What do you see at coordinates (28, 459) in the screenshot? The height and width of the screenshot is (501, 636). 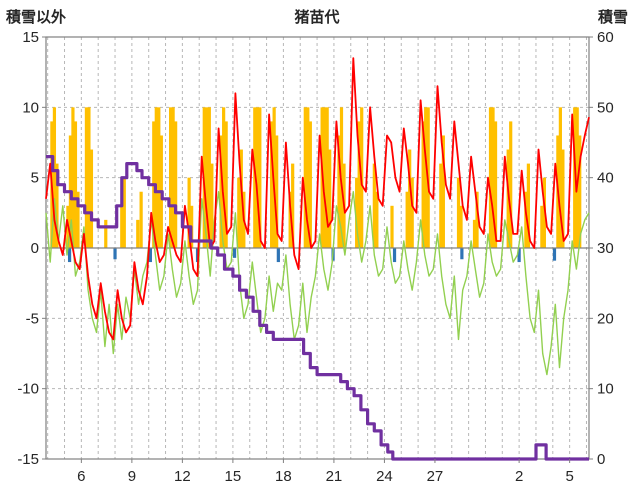 I see `left-tick-label: -15` at bounding box center [28, 459].